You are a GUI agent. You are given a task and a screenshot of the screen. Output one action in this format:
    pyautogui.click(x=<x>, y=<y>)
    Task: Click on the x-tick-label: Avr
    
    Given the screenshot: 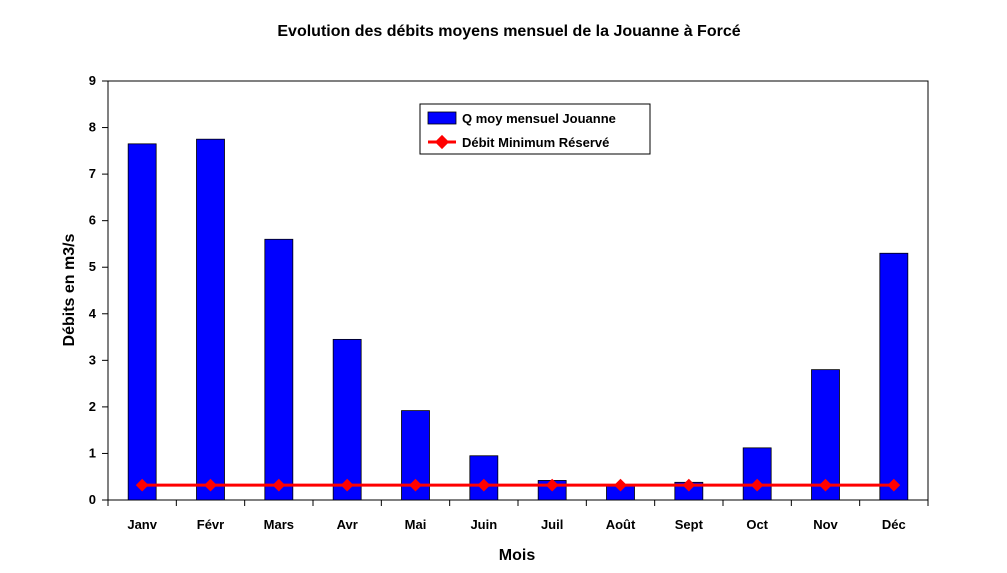 What is the action you would take?
    pyautogui.click(x=347, y=524)
    